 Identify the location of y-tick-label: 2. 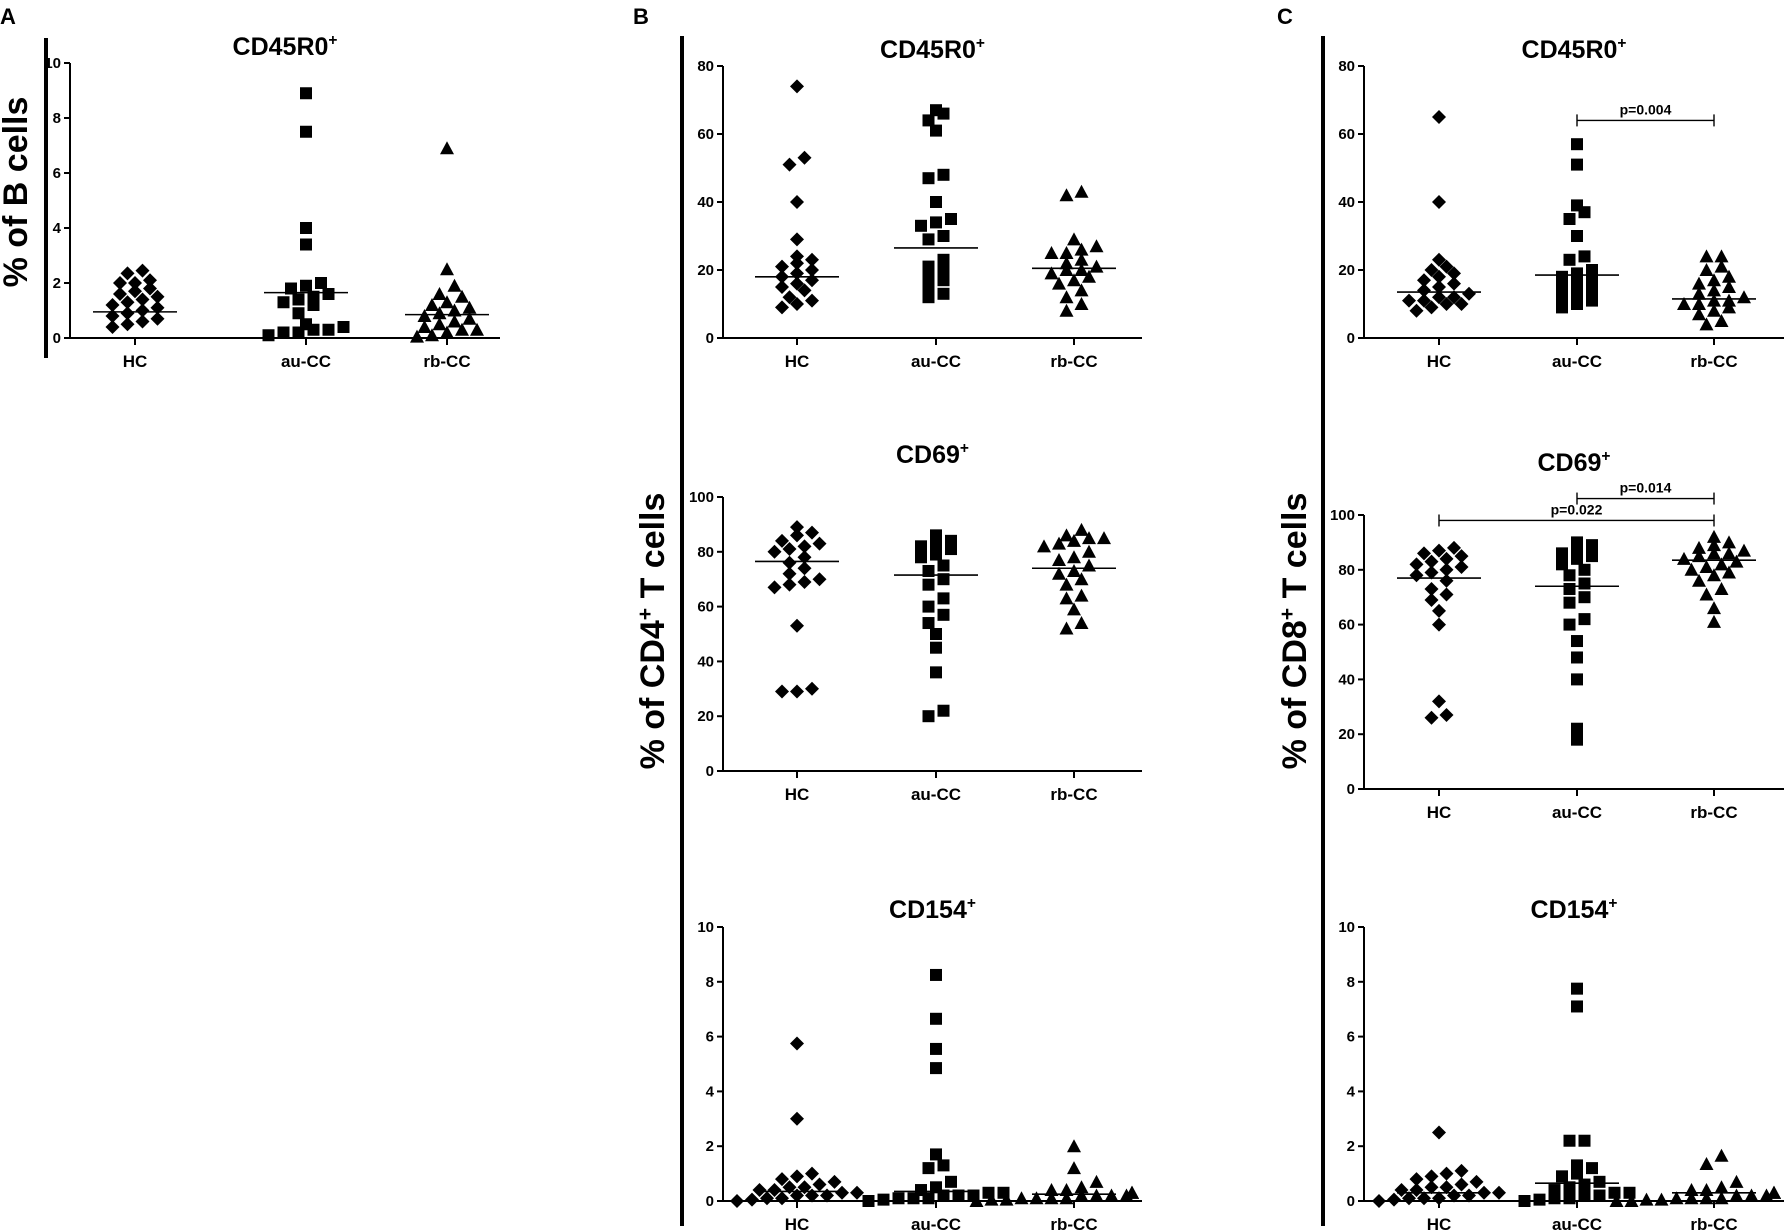
(1351, 1146).